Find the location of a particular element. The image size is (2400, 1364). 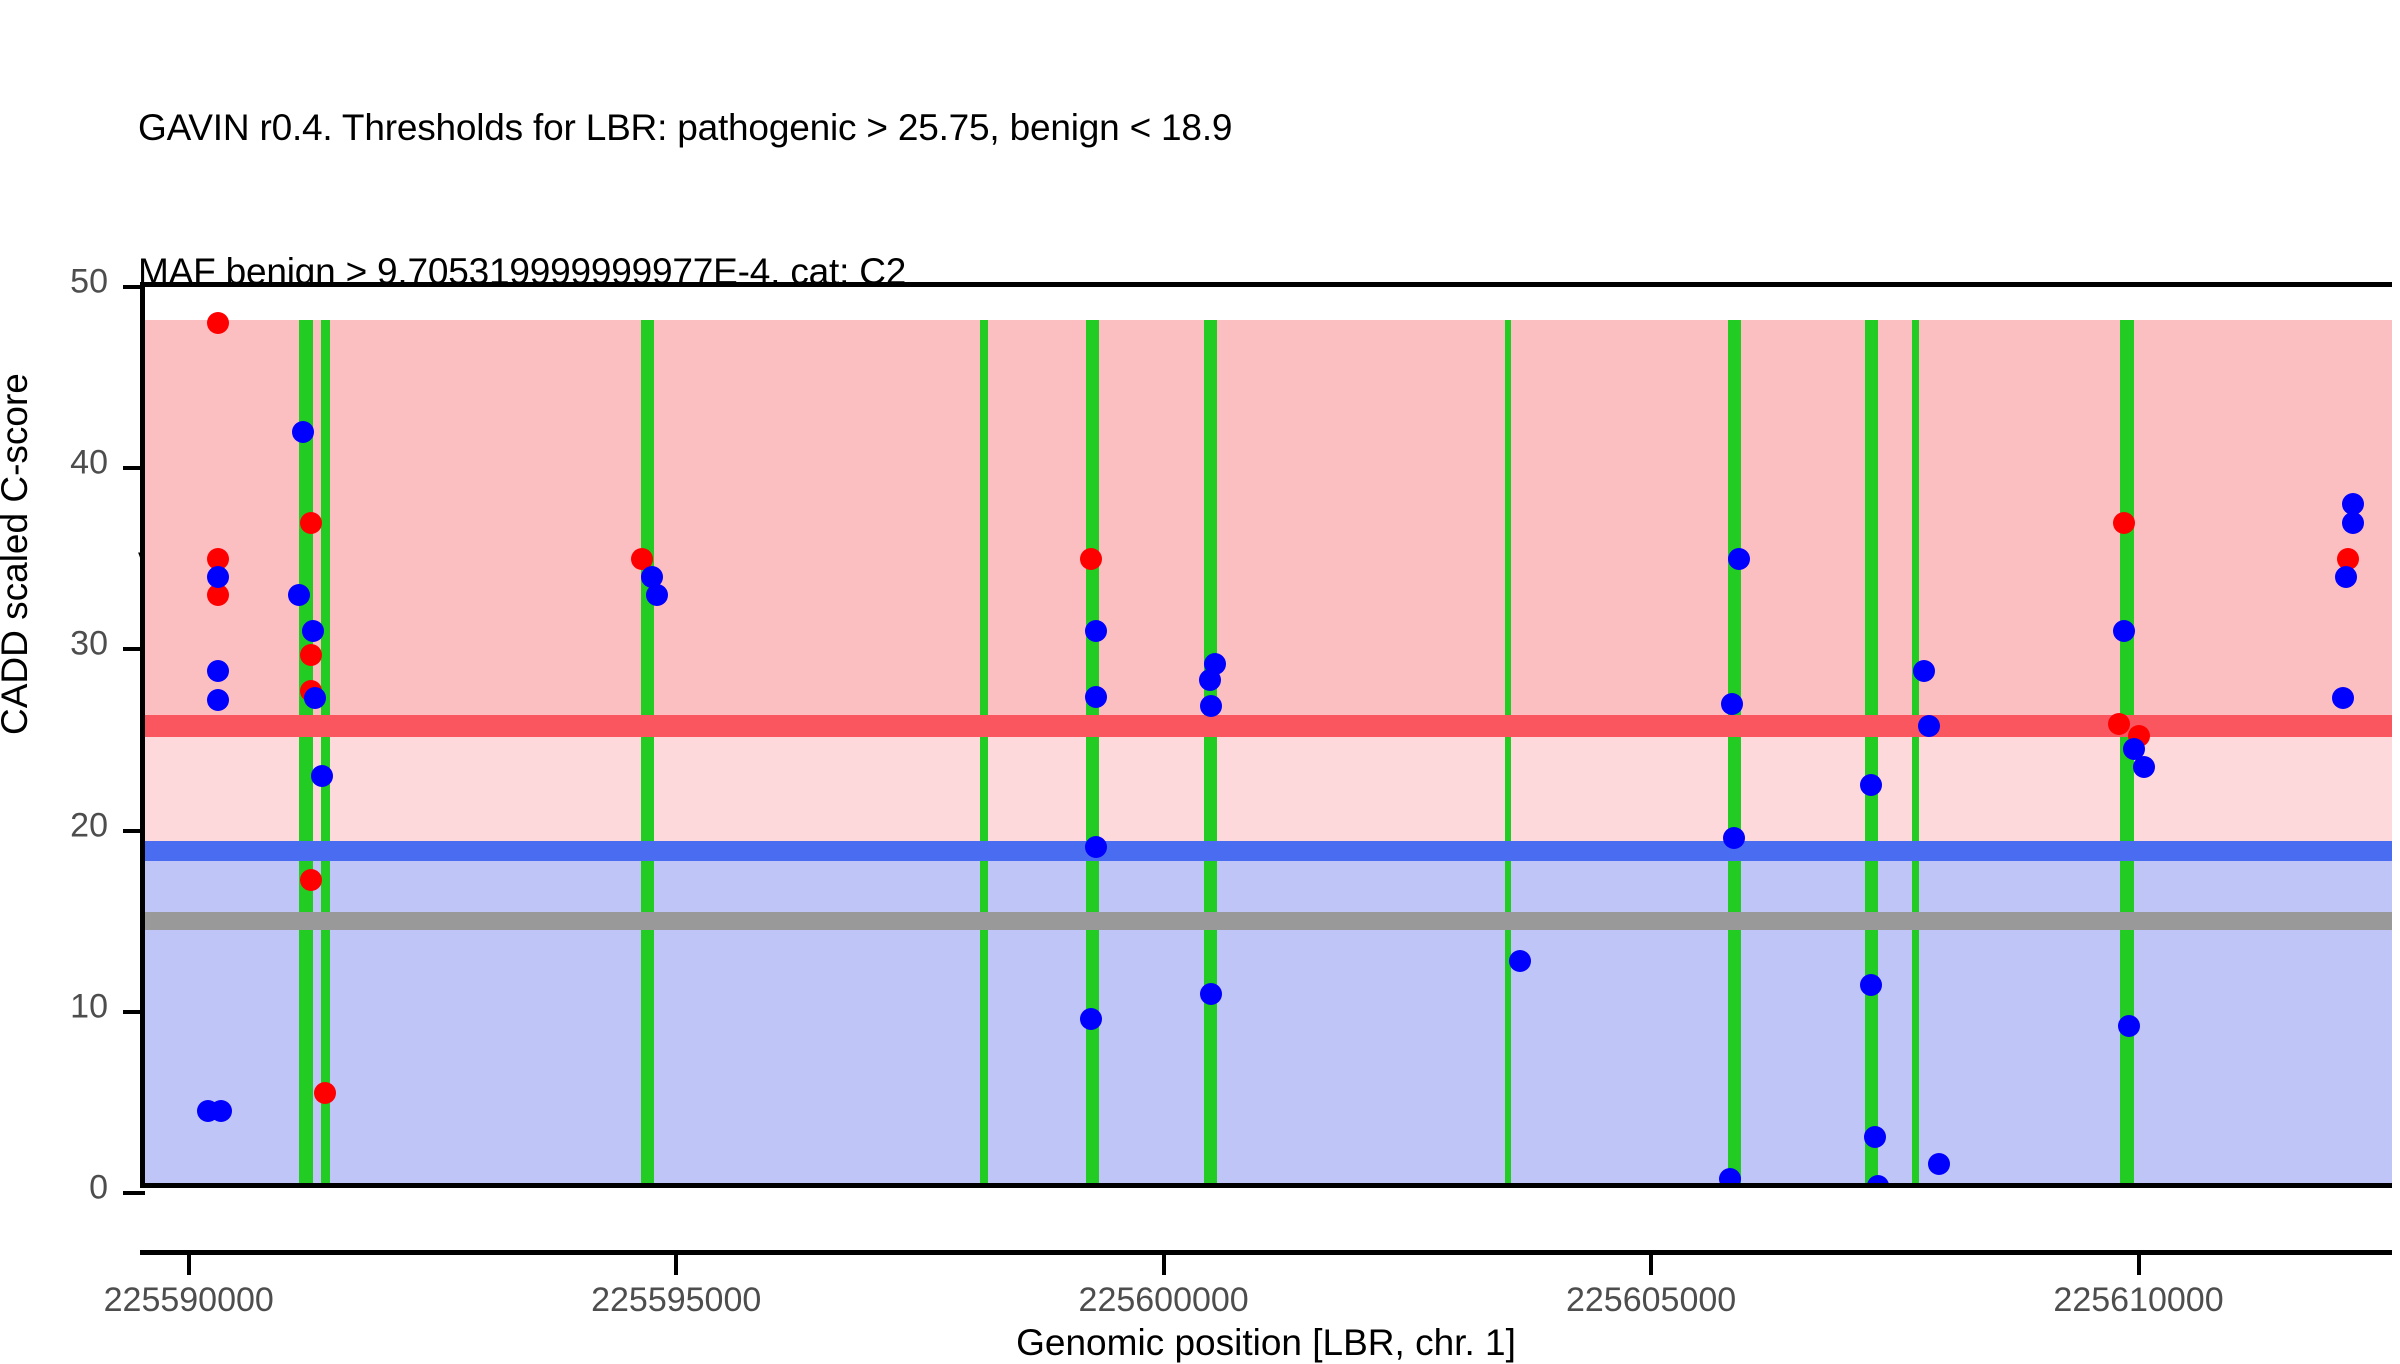

y-tick-label: 20 is located at coordinates (89, 825).